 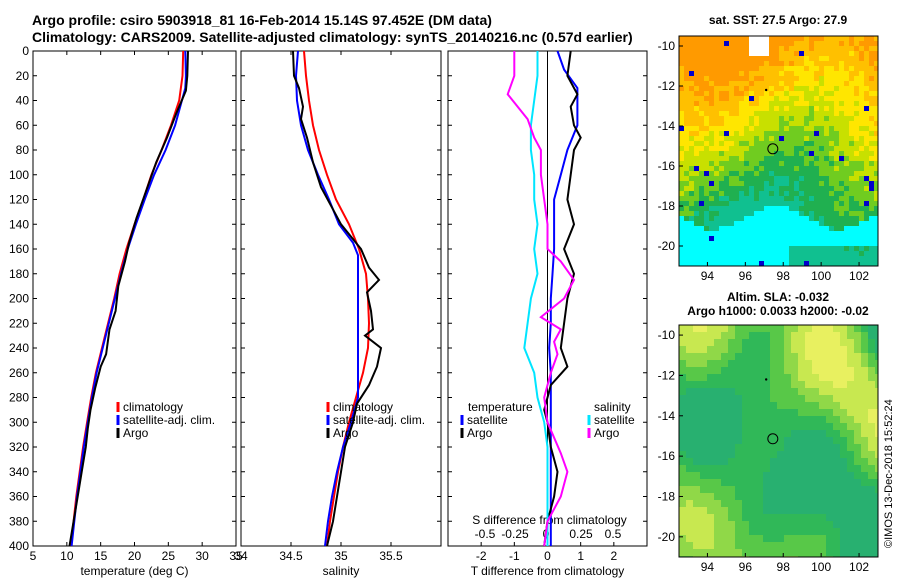 What do you see at coordinates (667, 86) in the screenshot?
I see `y-tick-label: -12` at bounding box center [667, 86].